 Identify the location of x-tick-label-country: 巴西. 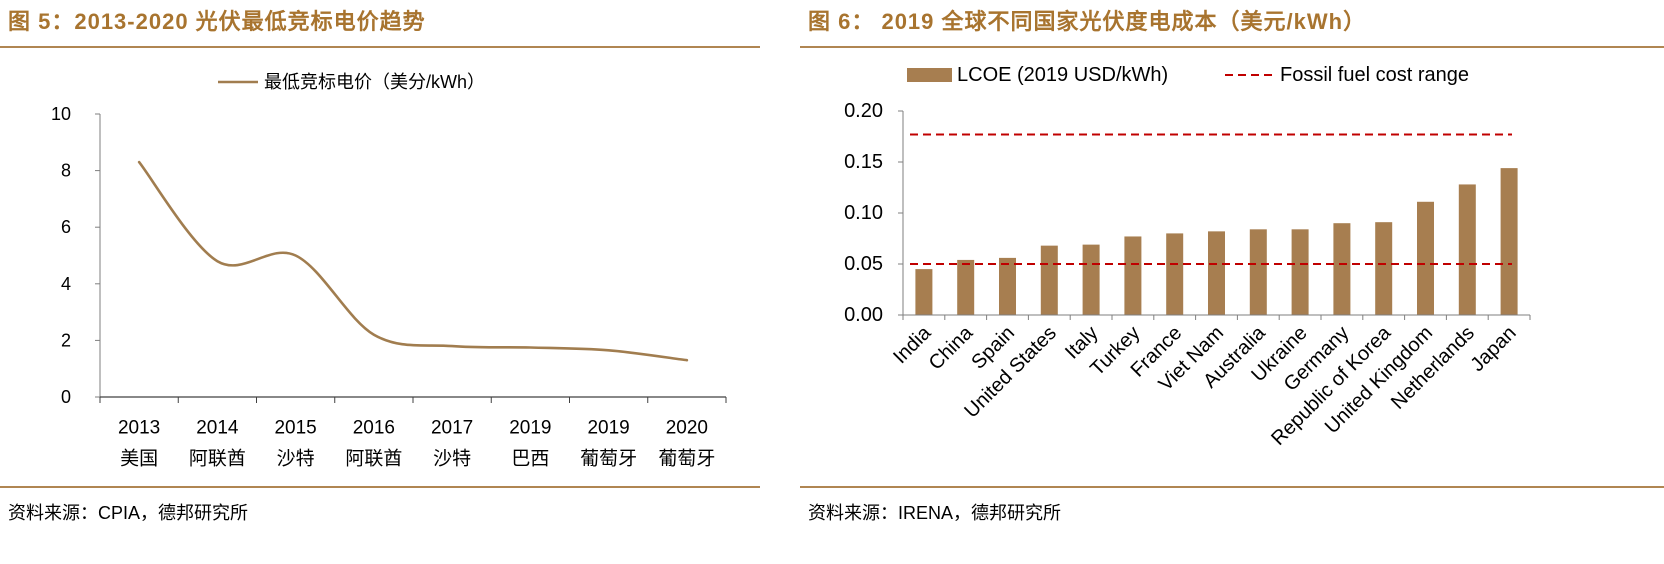
(530, 459).